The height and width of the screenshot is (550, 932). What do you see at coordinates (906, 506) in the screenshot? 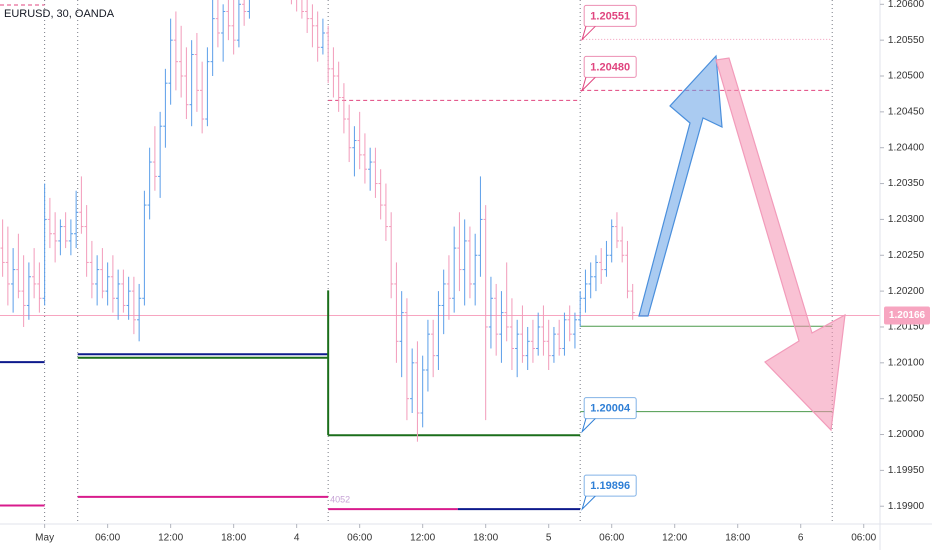
I see `y-tick-label: 1.19900` at bounding box center [906, 506].